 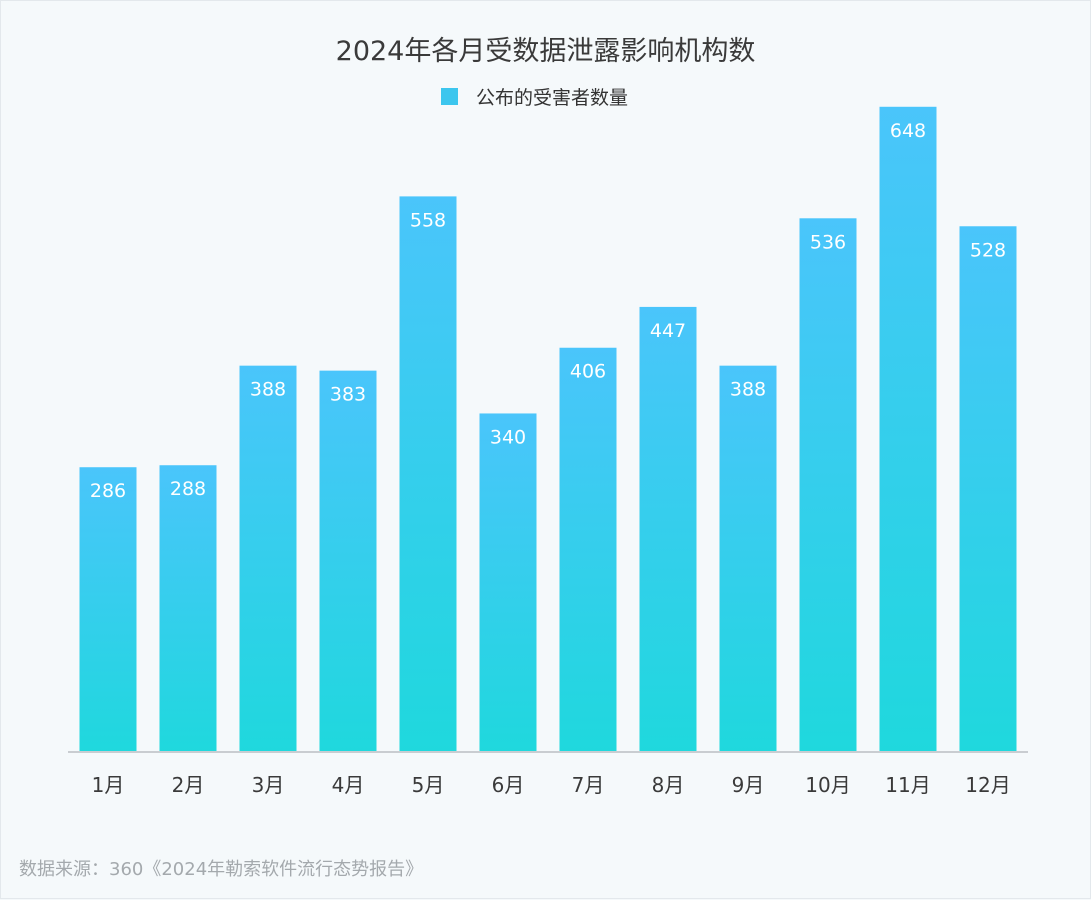 I want to click on x-tick-label-6: 6月, so click(x=508, y=785).